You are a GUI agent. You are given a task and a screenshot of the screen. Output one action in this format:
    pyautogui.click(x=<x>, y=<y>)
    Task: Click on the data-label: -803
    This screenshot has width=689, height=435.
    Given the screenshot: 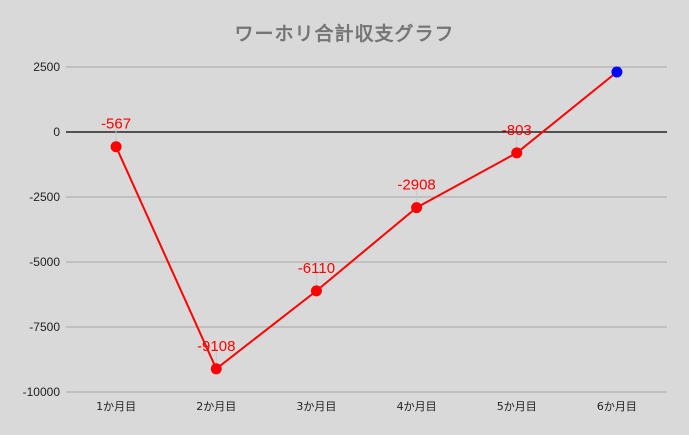 What is the action you would take?
    pyautogui.click(x=517, y=130)
    